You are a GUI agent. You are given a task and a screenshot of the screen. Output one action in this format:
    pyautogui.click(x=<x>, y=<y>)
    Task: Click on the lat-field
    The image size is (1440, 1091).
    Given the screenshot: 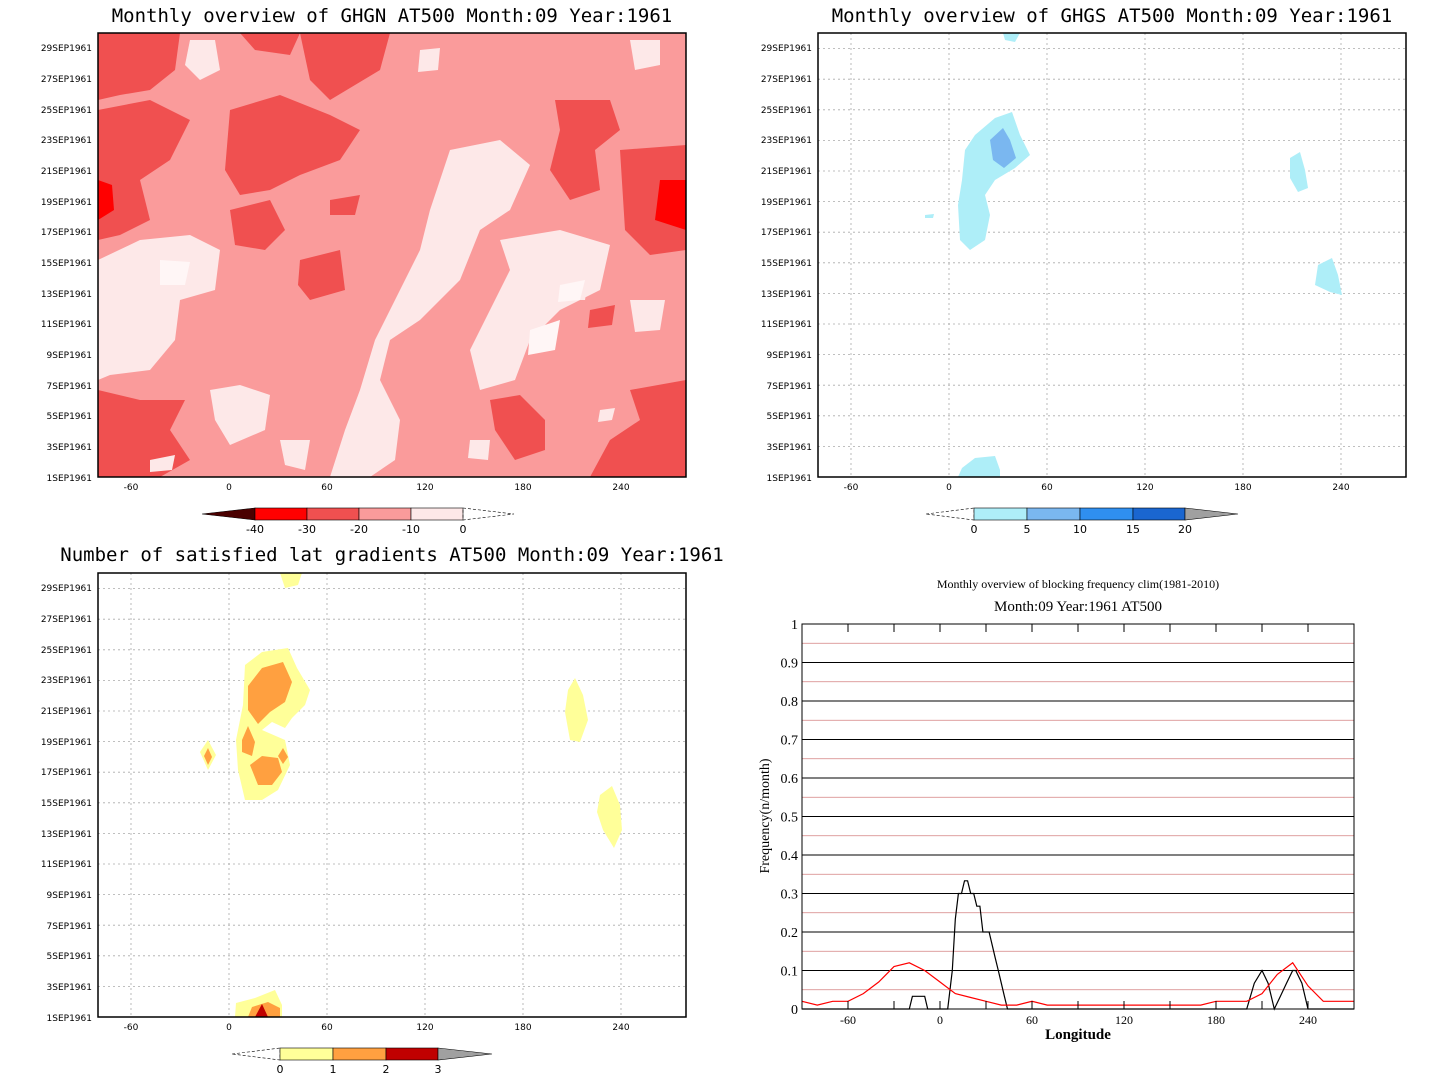 What is the action you would take?
    pyautogui.click(x=411, y=795)
    